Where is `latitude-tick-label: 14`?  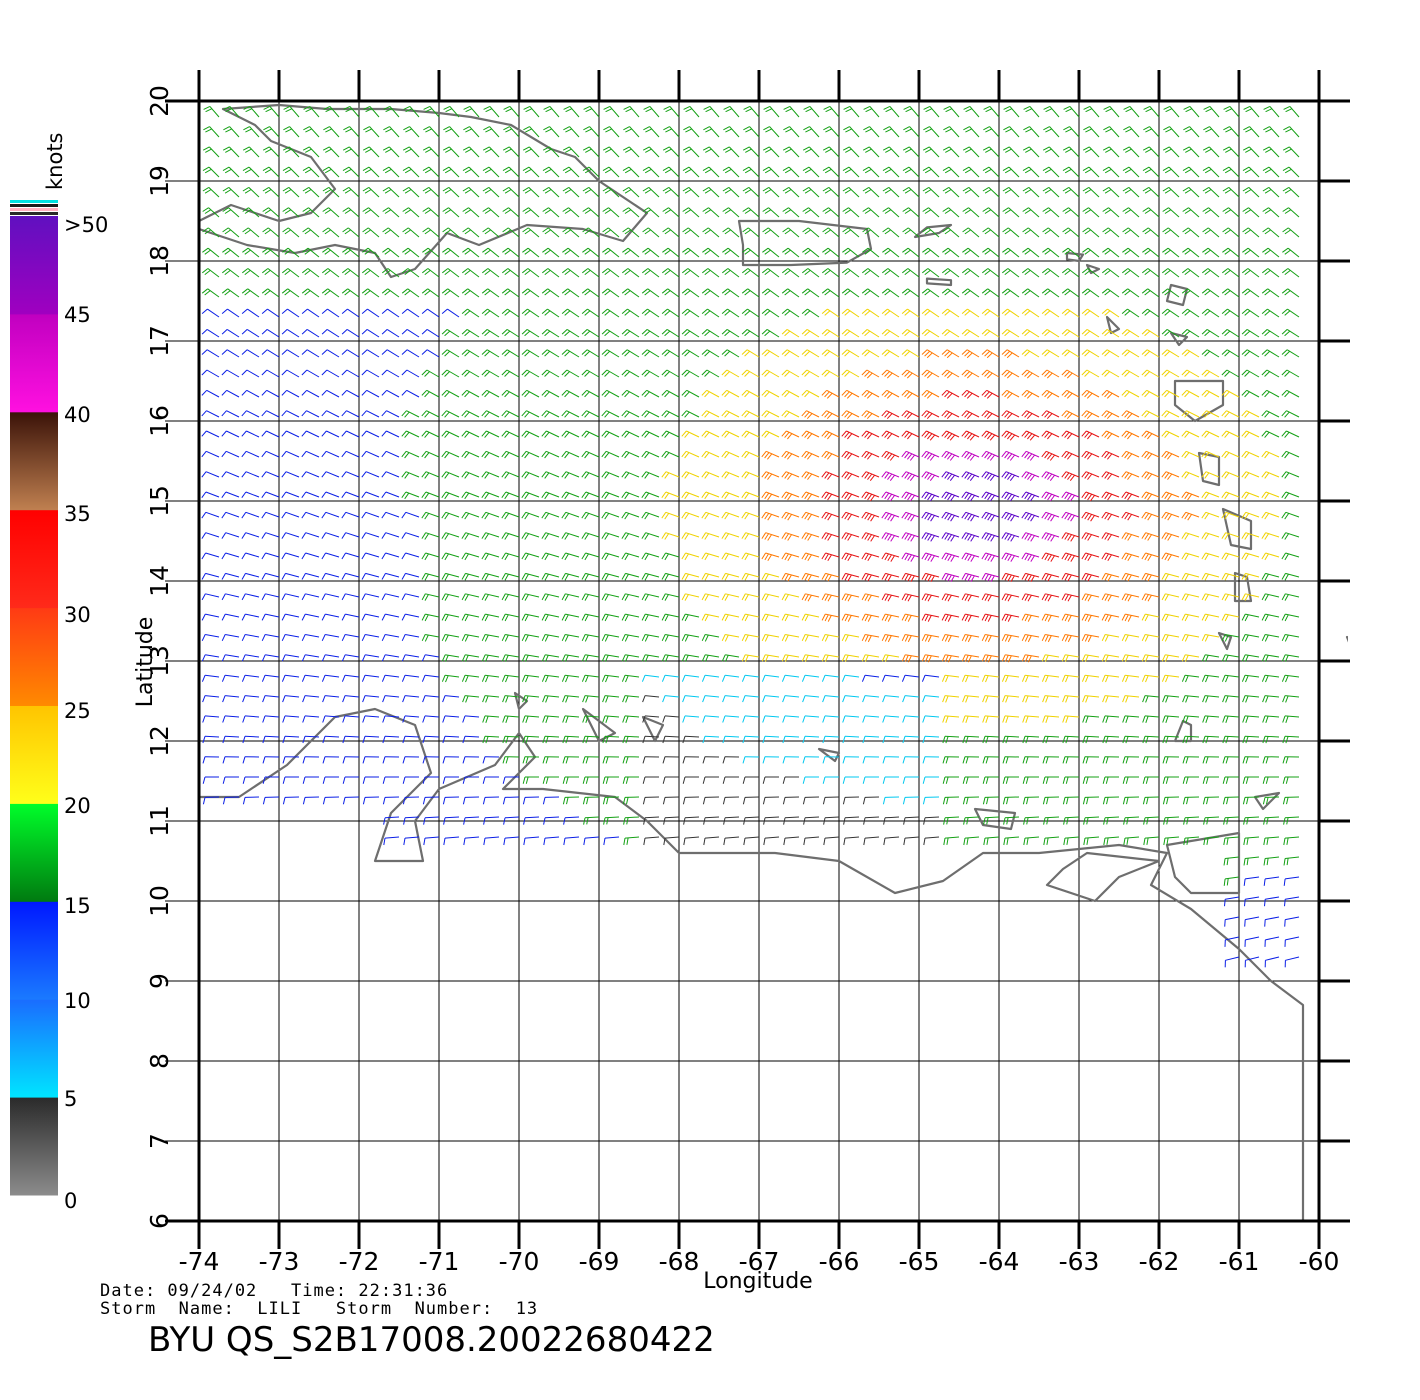
latitude-tick-label: 14 is located at coordinates (159, 581).